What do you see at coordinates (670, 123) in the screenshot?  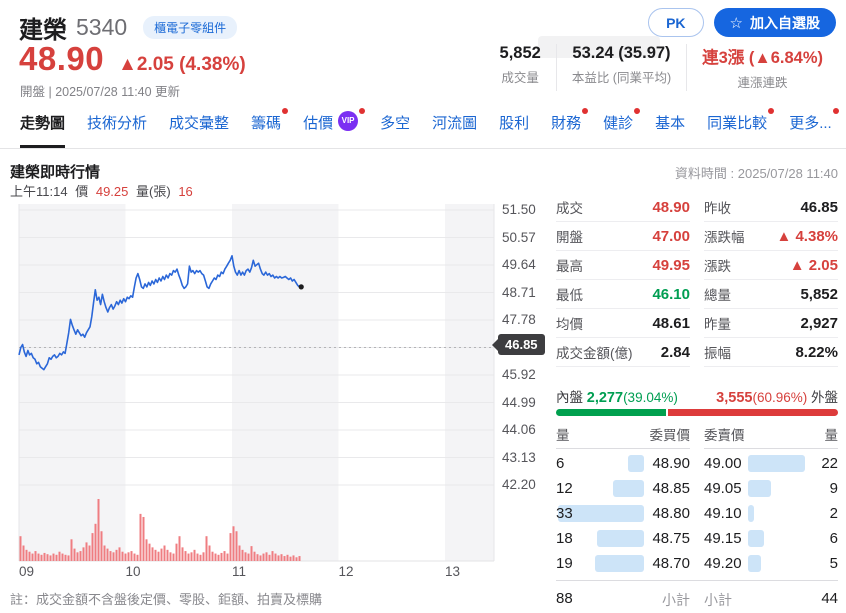 I see `tab-label: 基本` at bounding box center [670, 123].